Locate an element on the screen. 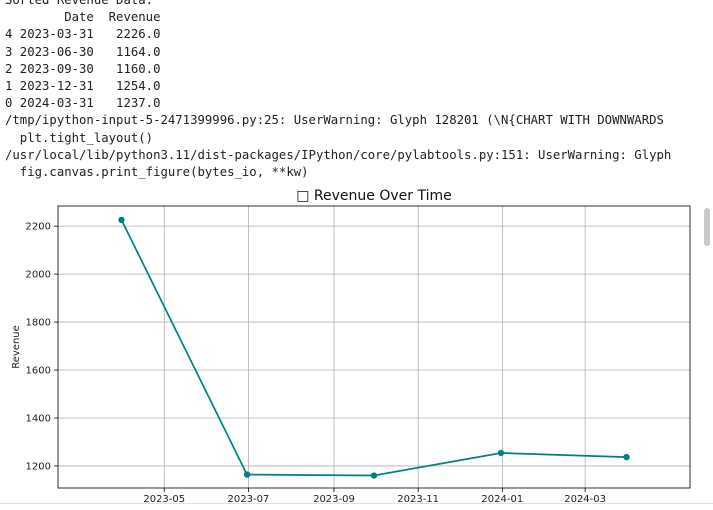  chart-title: □ Revenue Over Time is located at coordinates (373, 196).